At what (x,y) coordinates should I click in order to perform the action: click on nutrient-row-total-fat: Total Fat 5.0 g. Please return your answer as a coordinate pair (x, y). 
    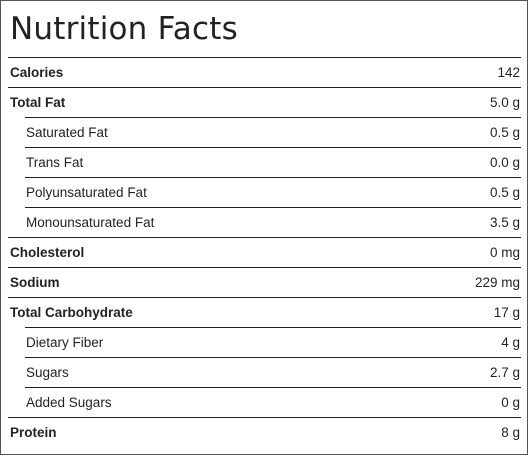
    Looking at the image, I should click on (264, 102).